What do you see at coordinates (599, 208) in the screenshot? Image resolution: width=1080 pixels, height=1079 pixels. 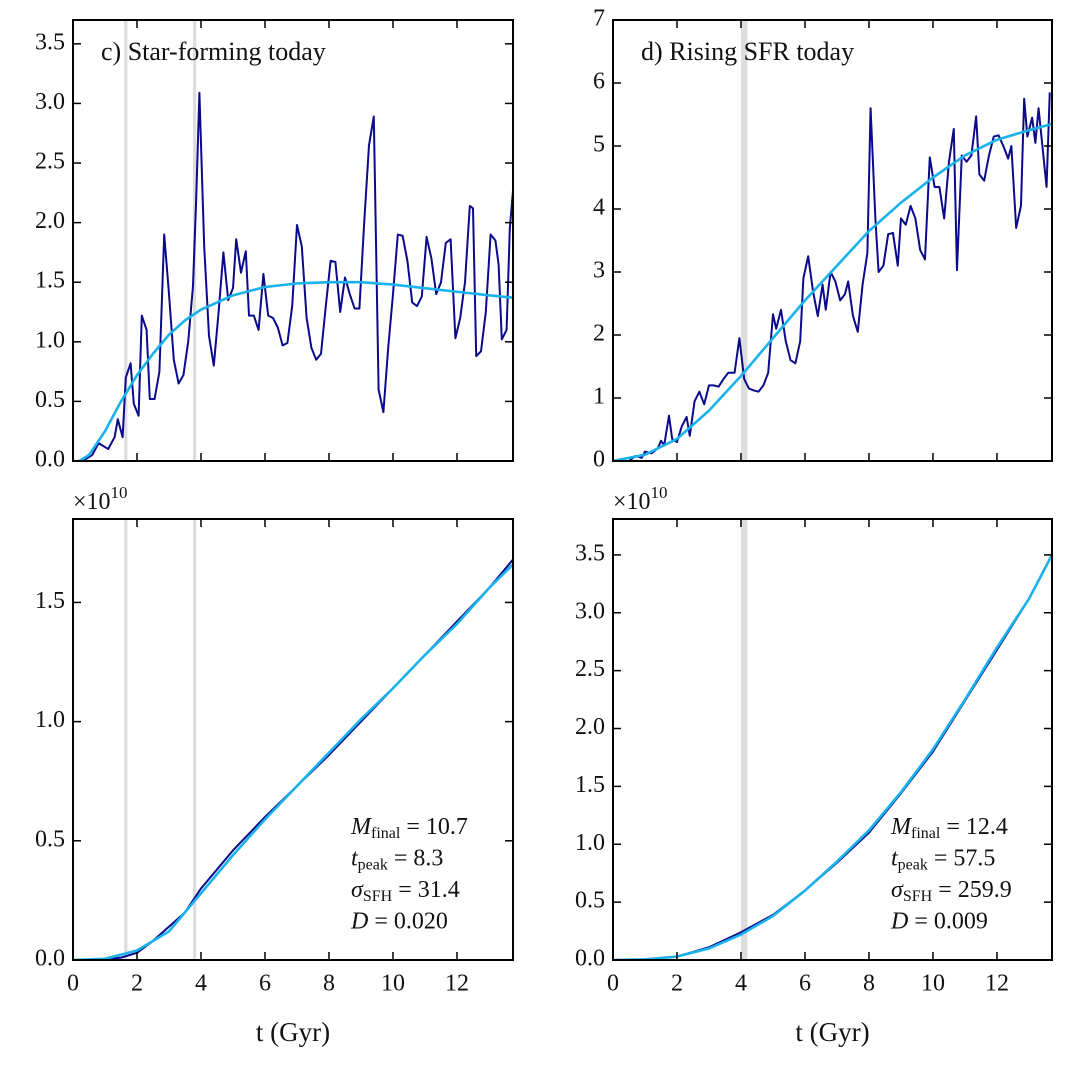 I see `y-tick-label: 4` at bounding box center [599, 208].